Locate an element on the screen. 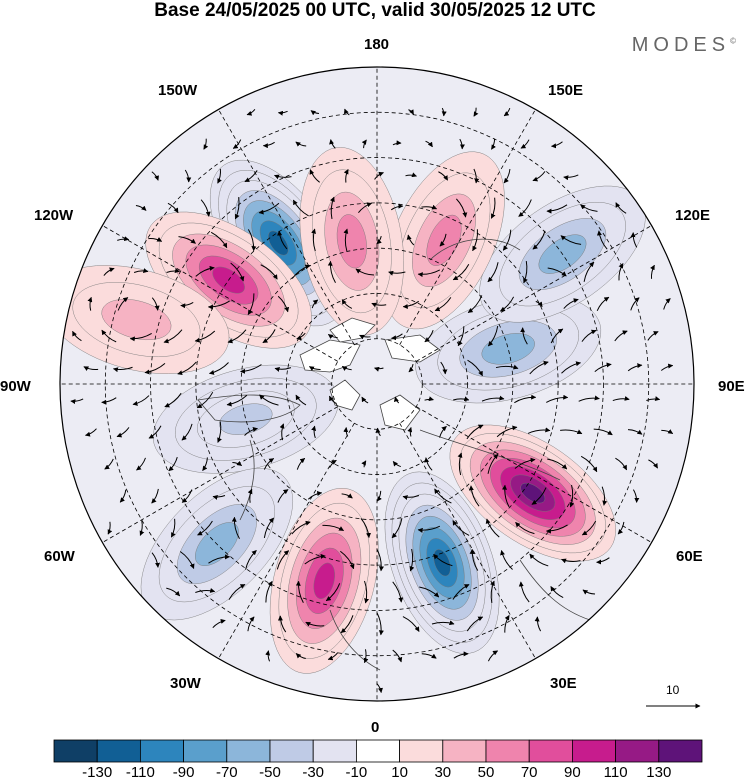 The height and width of the screenshot is (783, 750). colorbar-tick-label: 90 is located at coordinates (572, 772).